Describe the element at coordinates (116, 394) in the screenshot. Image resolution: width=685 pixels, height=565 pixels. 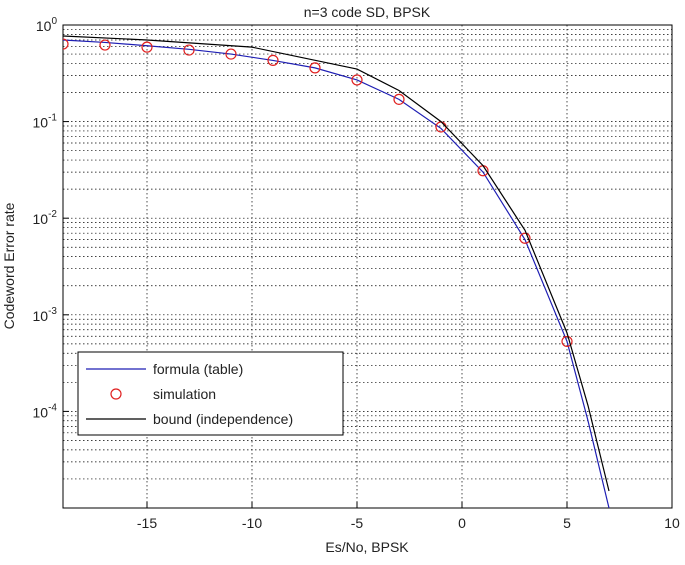
I see `legend-marker` at that location.